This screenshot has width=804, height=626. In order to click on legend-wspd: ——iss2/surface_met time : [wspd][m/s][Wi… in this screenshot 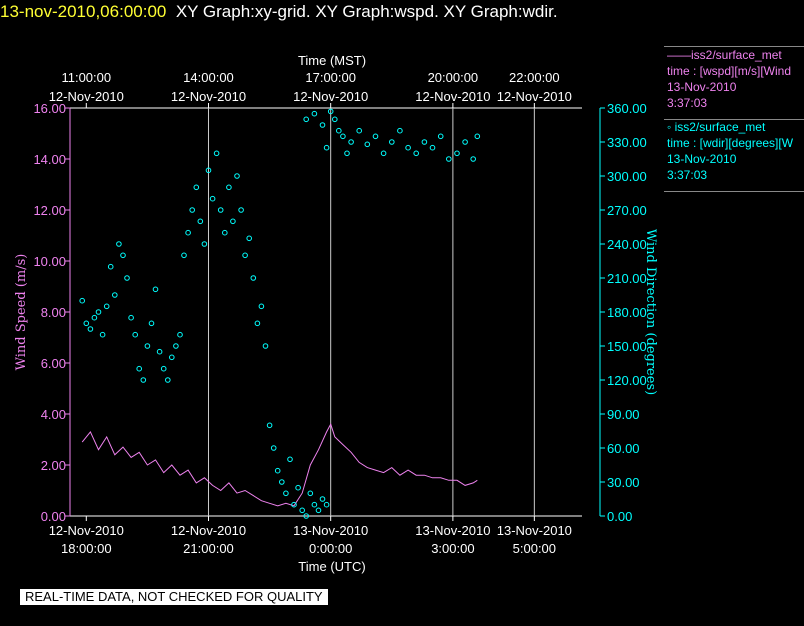, I will do `click(734, 83)`.